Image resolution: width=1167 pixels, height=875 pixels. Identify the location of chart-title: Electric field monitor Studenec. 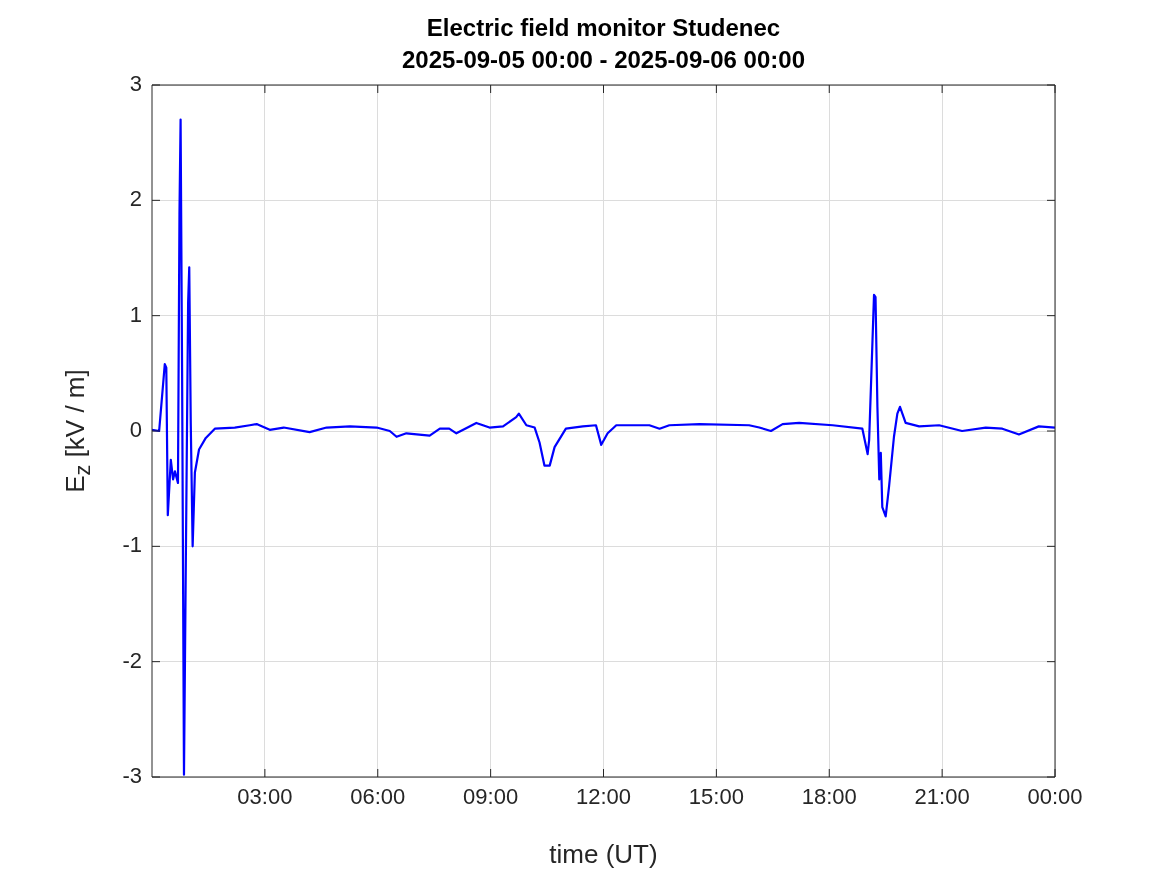
(603, 28).